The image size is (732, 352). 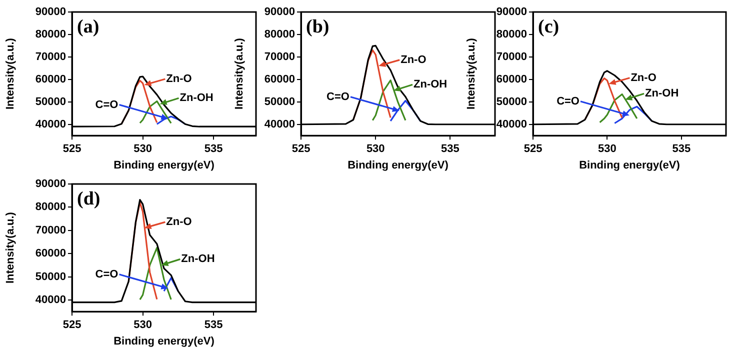 I want to click on chart-title: (d), so click(x=88, y=199).